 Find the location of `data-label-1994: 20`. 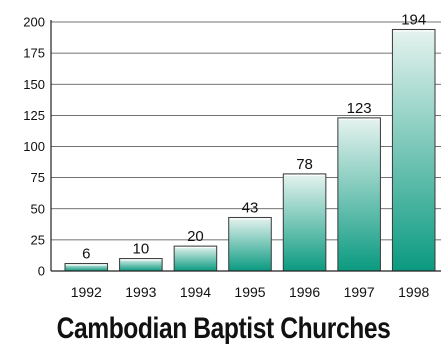

data-label-1994: 20 is located at coordinates (195, 236).